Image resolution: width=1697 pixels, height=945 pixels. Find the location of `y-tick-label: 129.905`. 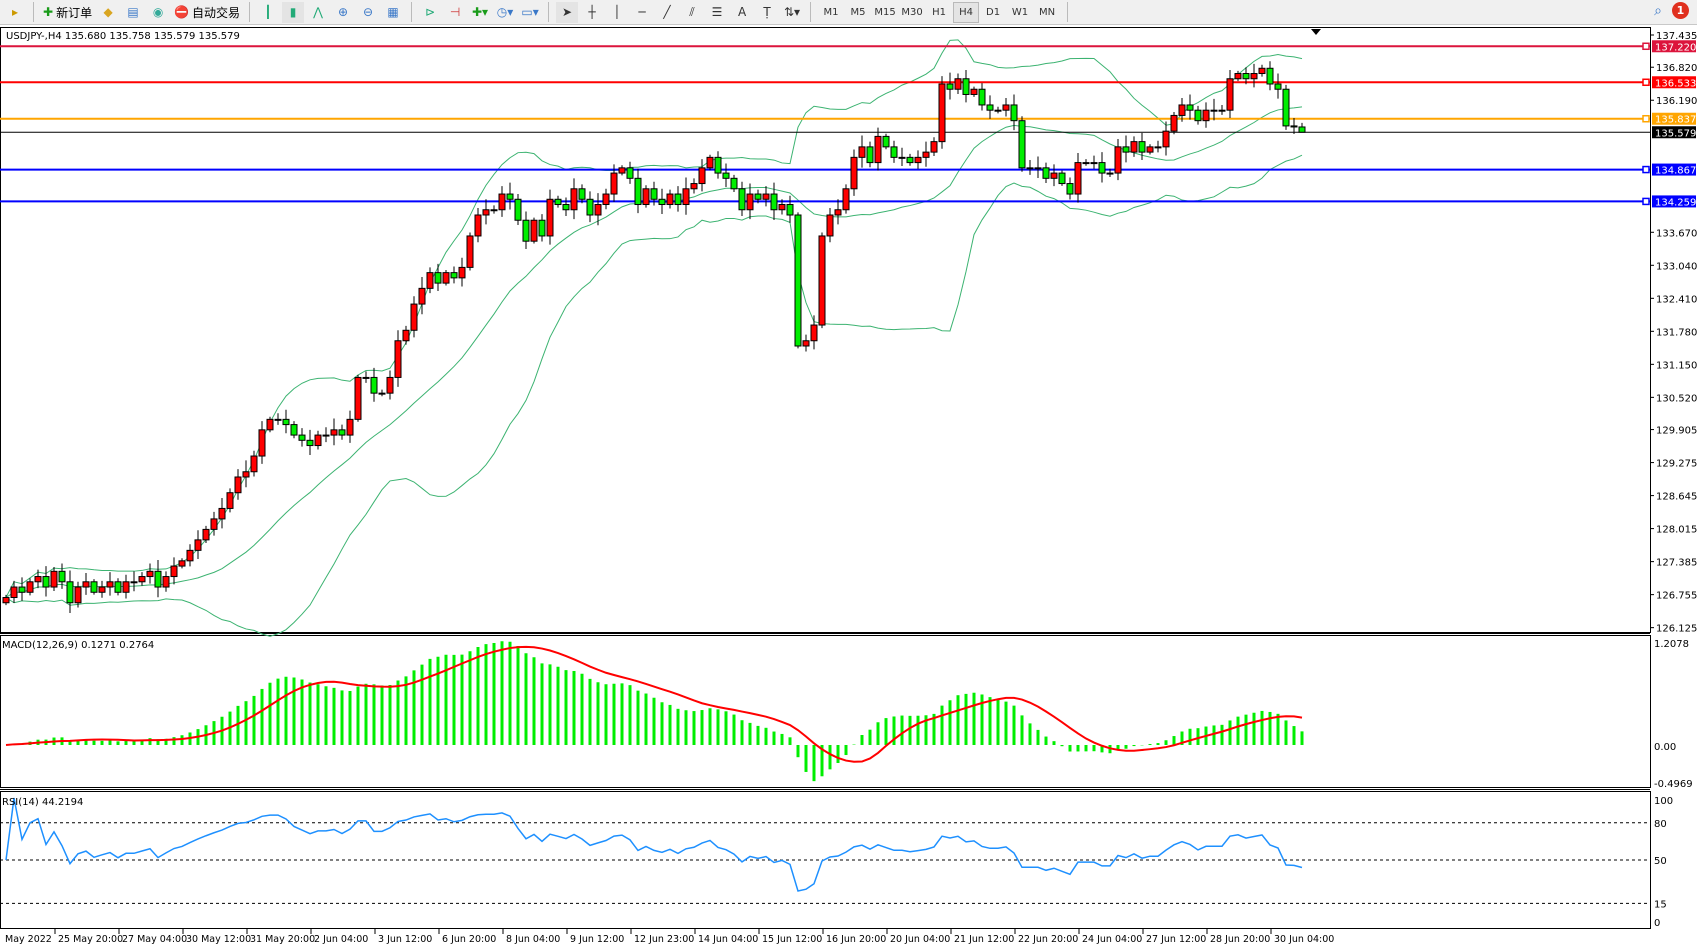

y-tick-label: 129.905 is located at coordinates (1676, 431).